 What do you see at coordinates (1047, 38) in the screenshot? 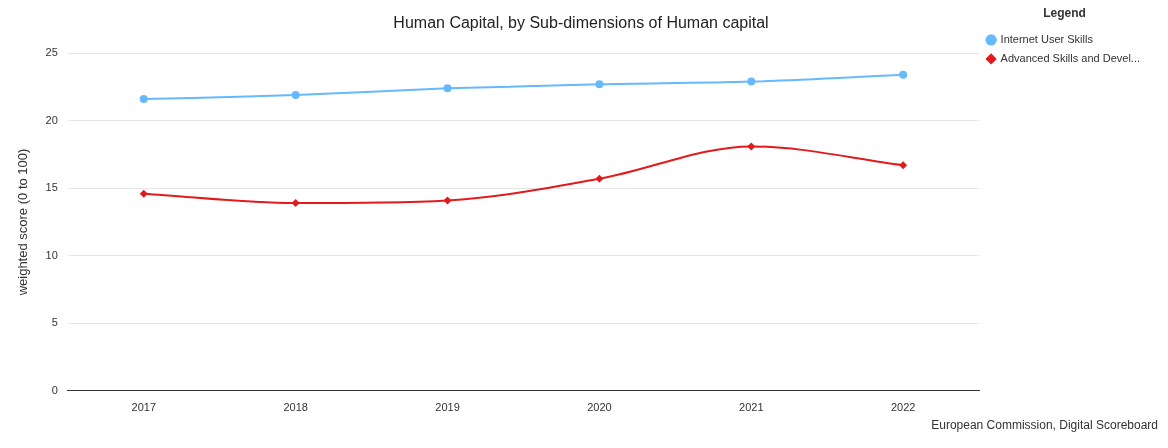
I see `legend-label: Internet User Skills` at bounding box center [1047, 38].